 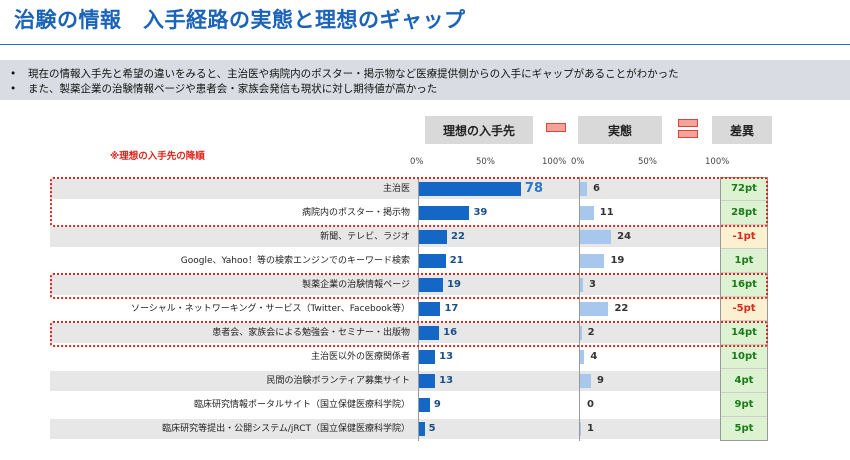 I want to click on value-label-actual: 19, so click(x=617, y=260).